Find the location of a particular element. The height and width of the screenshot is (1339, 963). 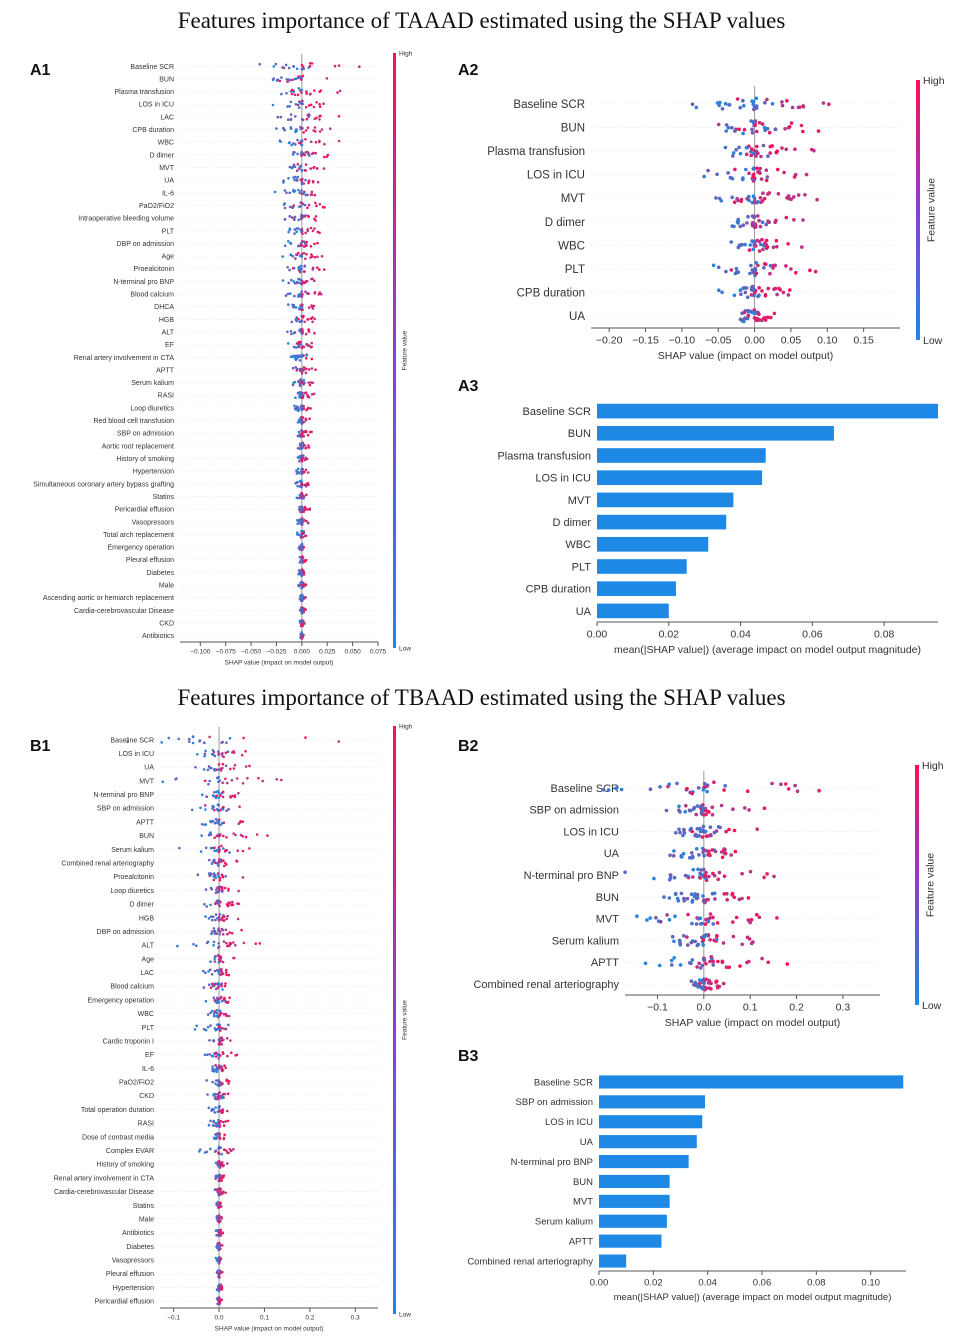

b1-feature-label: APTT is located at coordinates (145, 822).